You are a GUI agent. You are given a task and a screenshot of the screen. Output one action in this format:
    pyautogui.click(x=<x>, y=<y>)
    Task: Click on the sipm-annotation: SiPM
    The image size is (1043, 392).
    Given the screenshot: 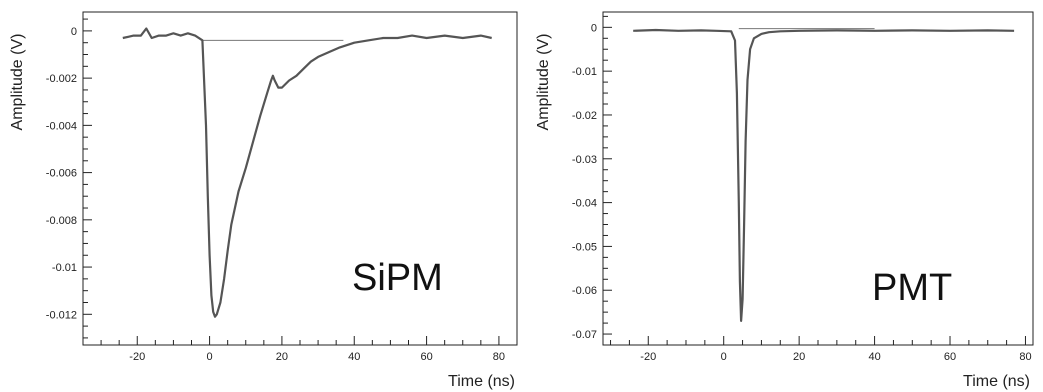 What is the action you would take?
    pyautogui.click(x=397, y=278)
    